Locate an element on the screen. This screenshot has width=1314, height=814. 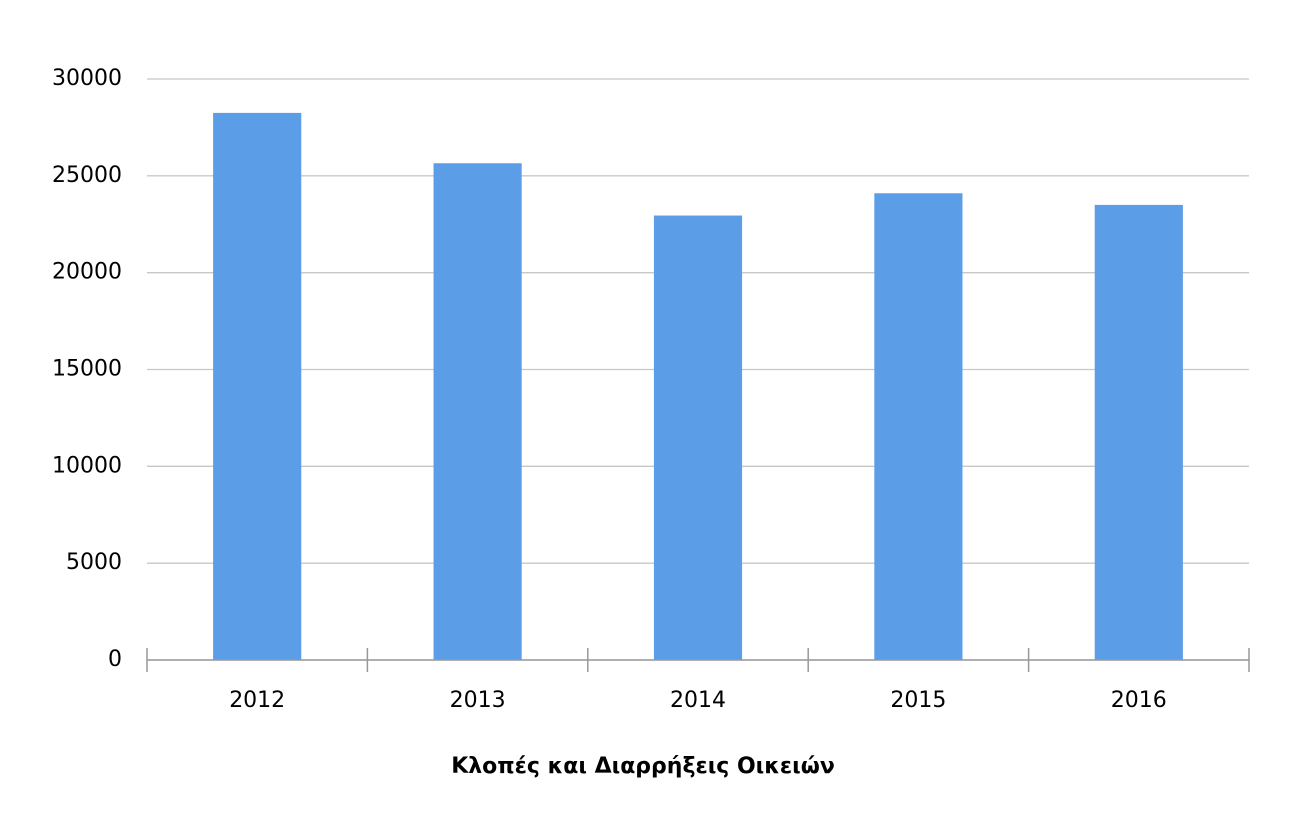
y-tick-label: 20000 is located at coordinates (87, 272).